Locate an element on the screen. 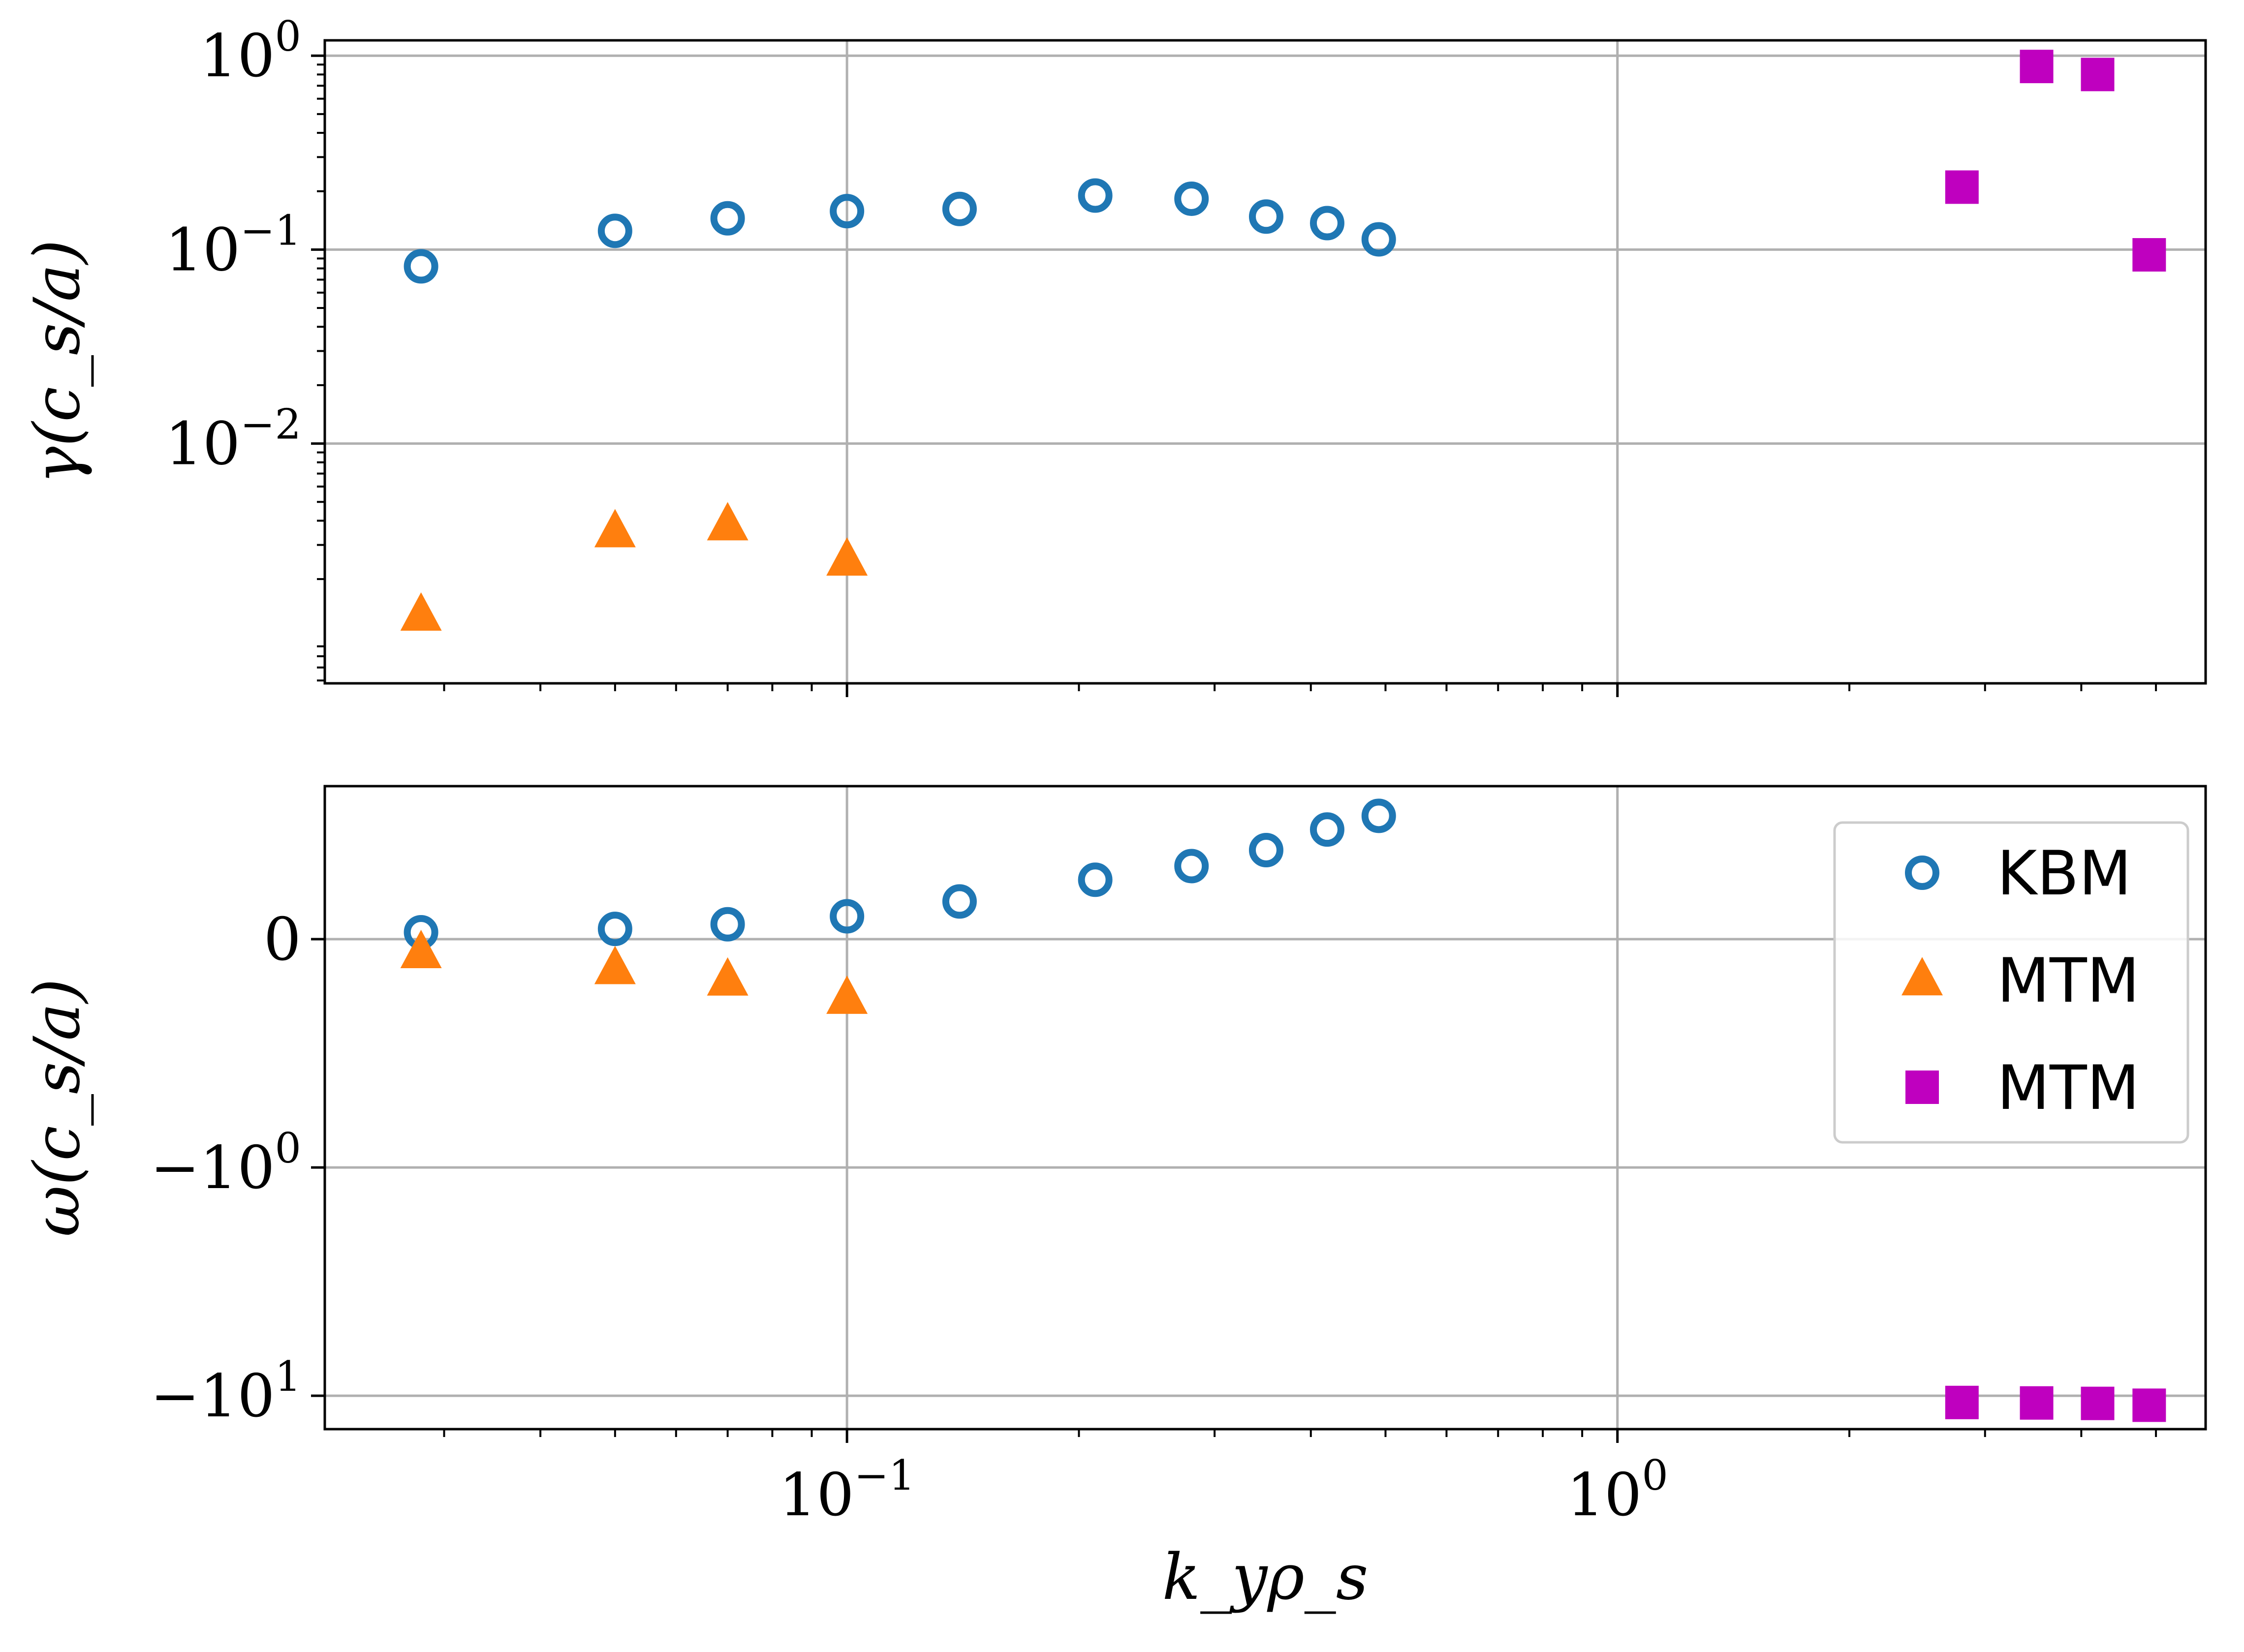 The height and width of the screenshot is (1652, 2244). x-axis-title: k_yρ_s is located at coordinates (1266, 1577).